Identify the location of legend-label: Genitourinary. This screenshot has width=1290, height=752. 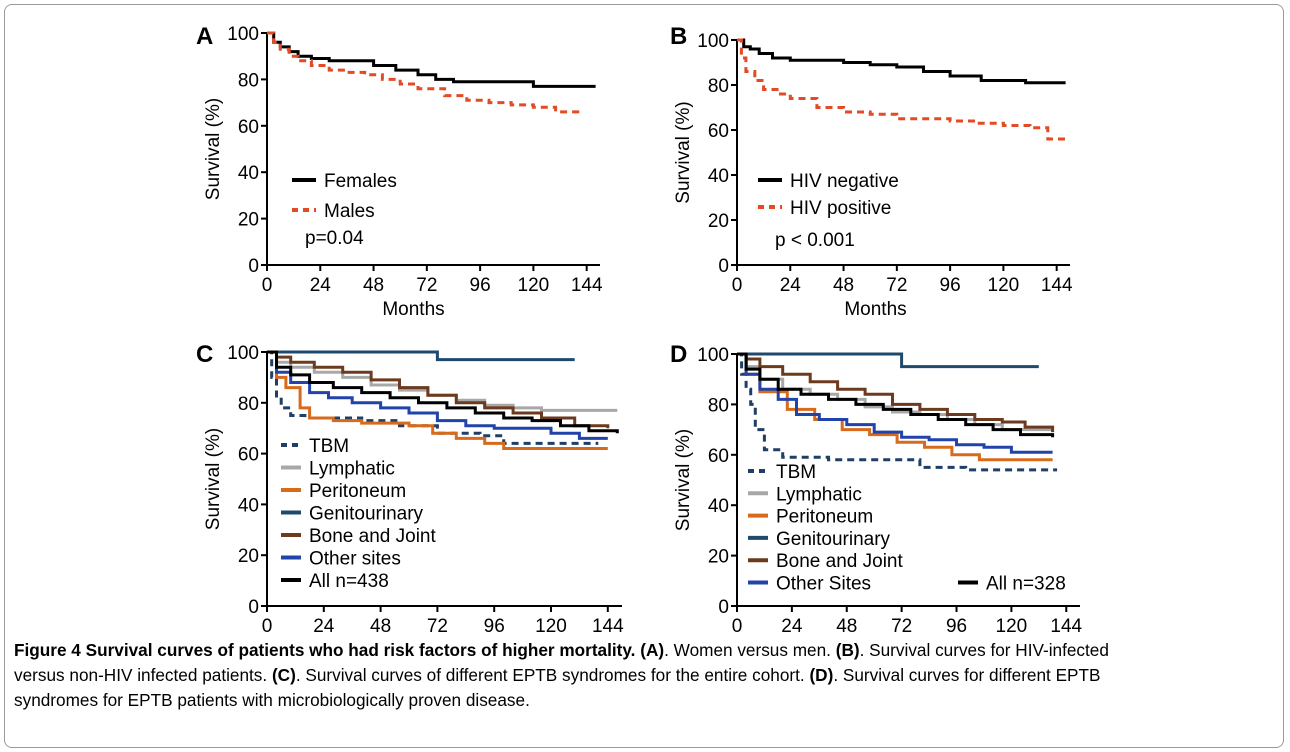
(833, 539).